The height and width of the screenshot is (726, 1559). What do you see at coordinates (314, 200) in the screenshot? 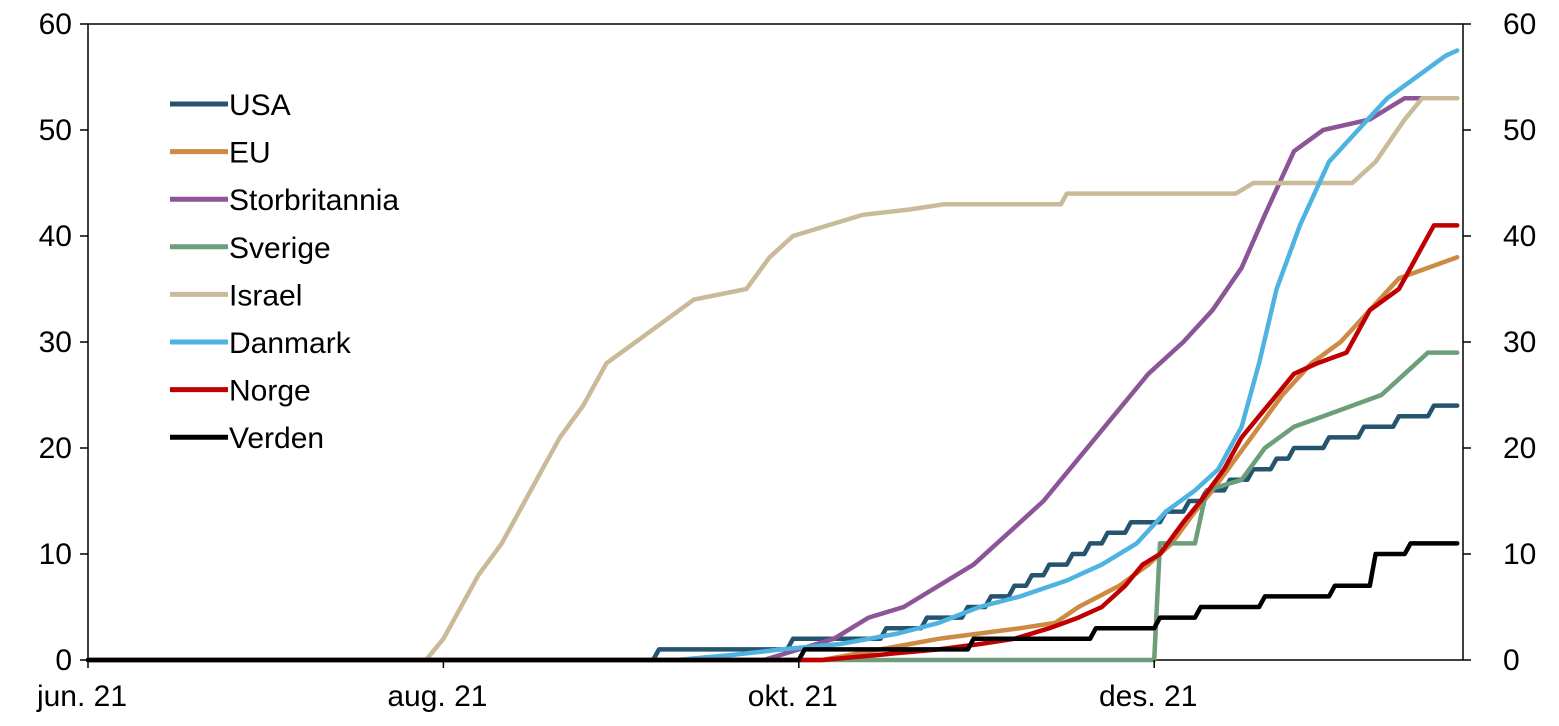
I see `legend-label: Storbritannia` at bounding box center [314, 200].